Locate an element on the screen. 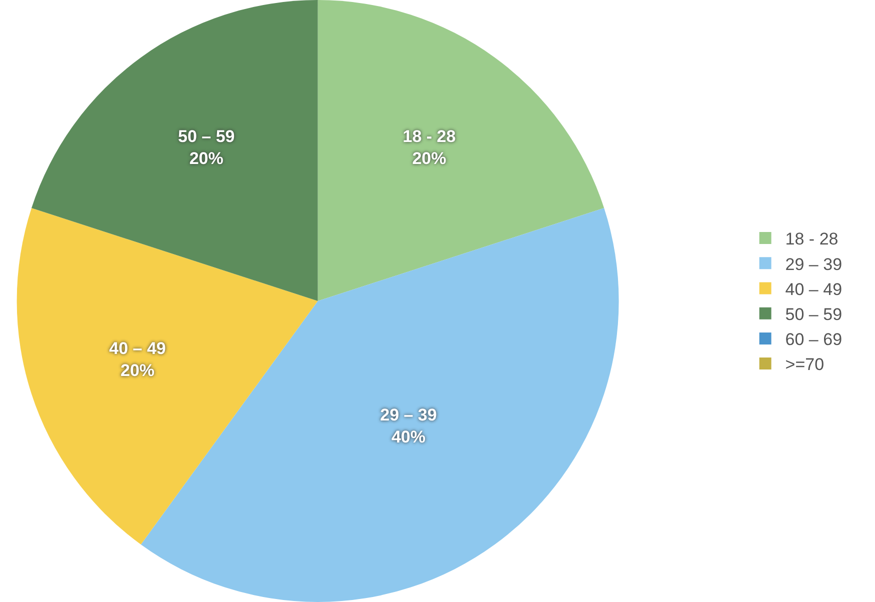  data-label: 40% is located at coordinates (408, 436).